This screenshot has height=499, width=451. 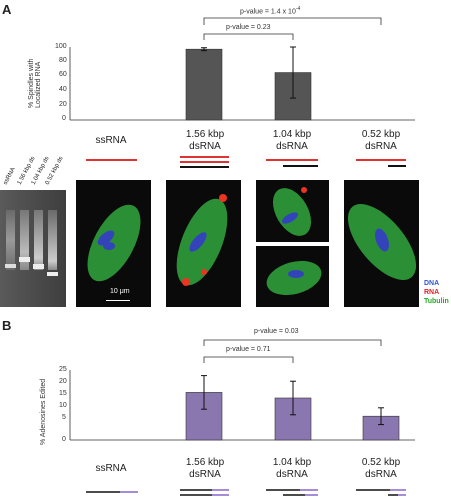 I want to click on panel-b-bracket-outer, so click(x=292, y=342).